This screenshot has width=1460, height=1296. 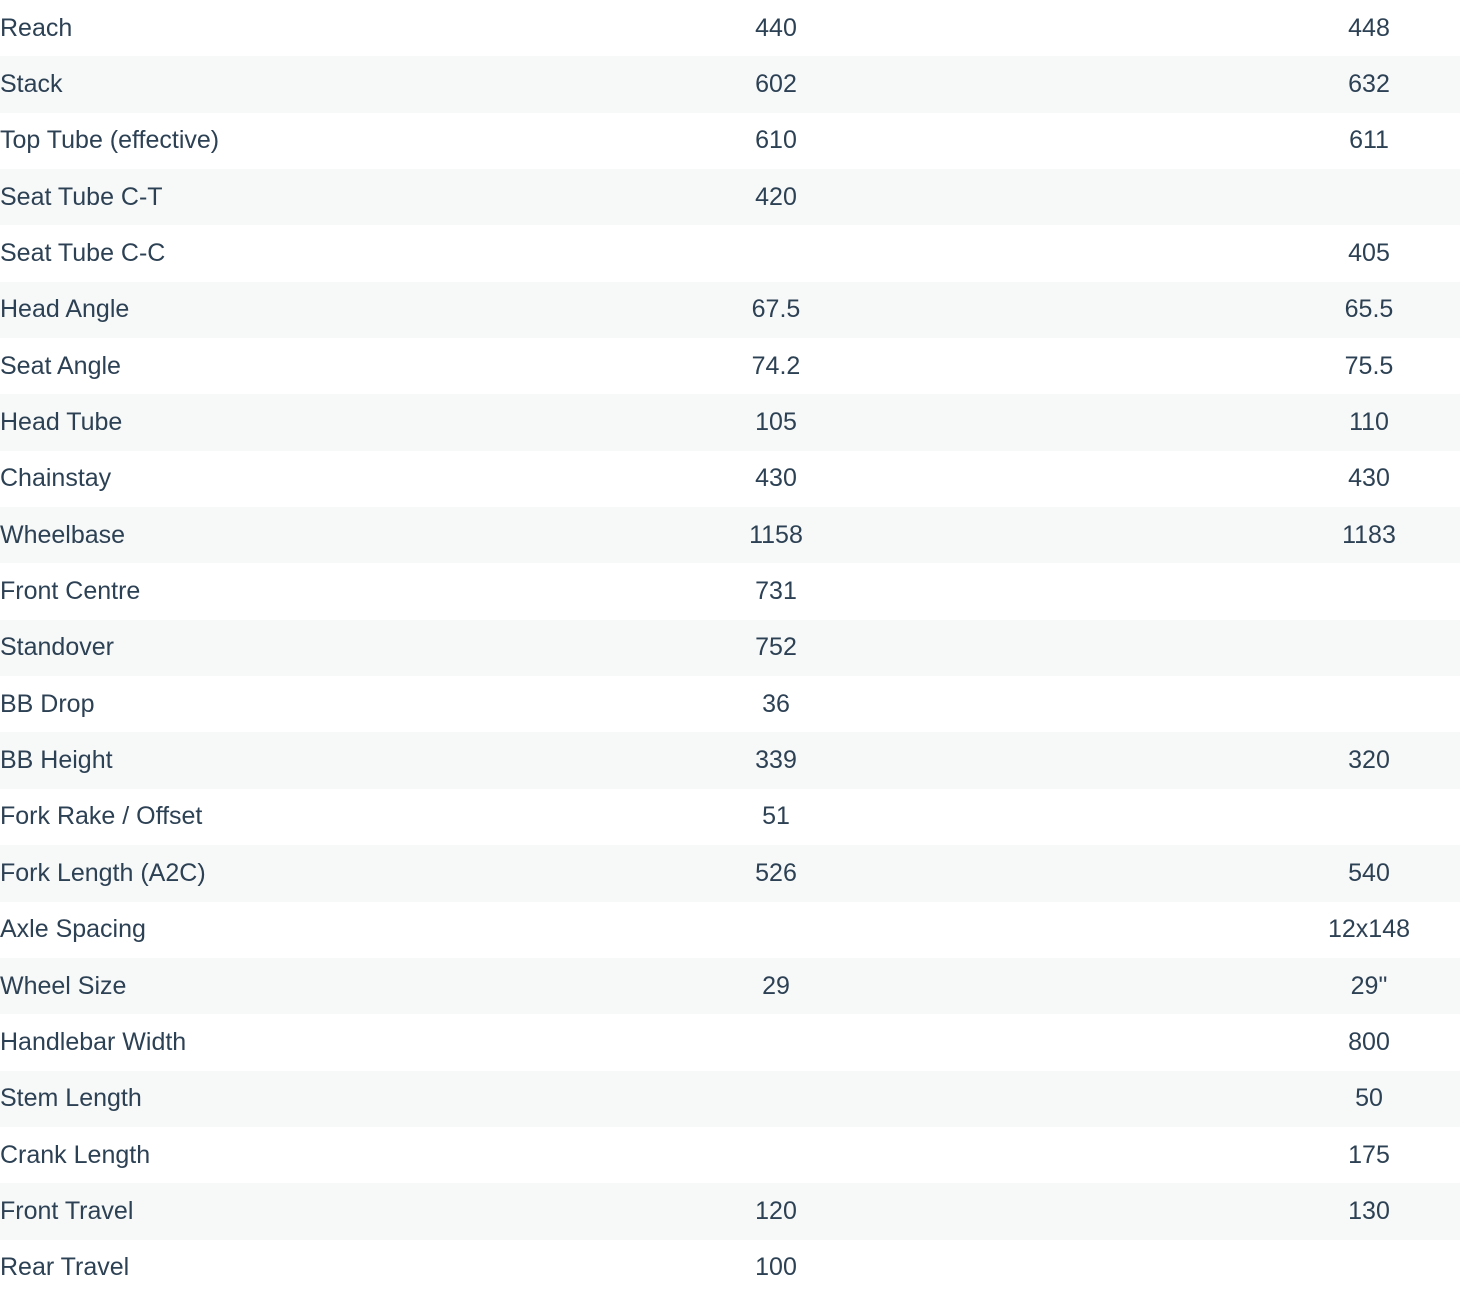 What do you see at coordinates (730, 760) in the screenshot?
I see `table-row: BB Height 339 320` at bounding box center [730, 760].